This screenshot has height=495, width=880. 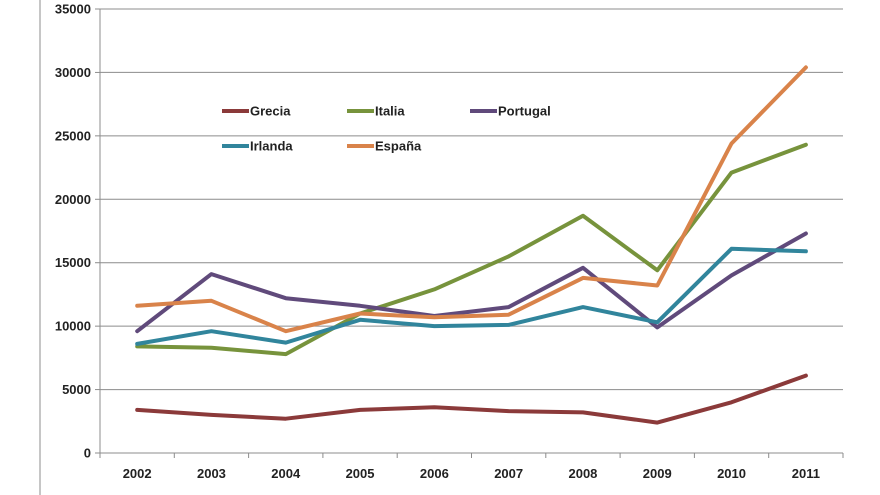 I want to click on legend-label-portugal: Portugal, so click(x=524, y=111).